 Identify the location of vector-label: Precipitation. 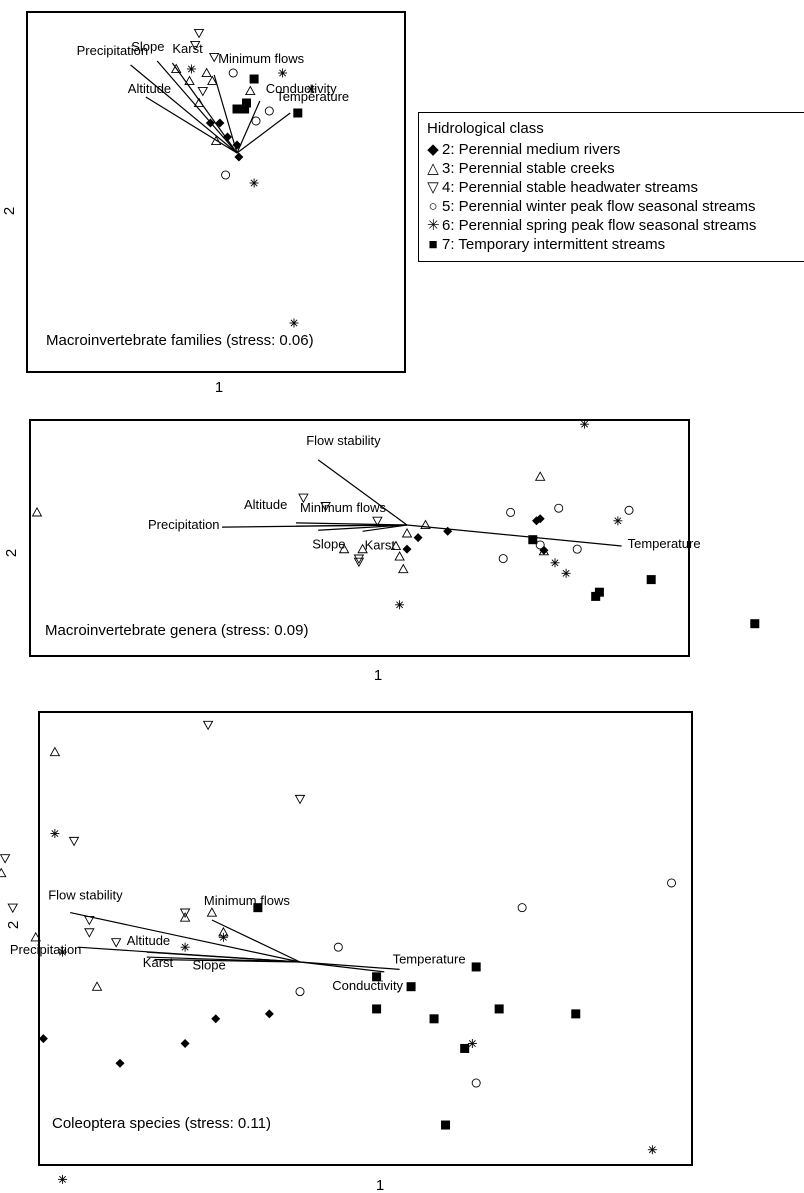
(113, 50).